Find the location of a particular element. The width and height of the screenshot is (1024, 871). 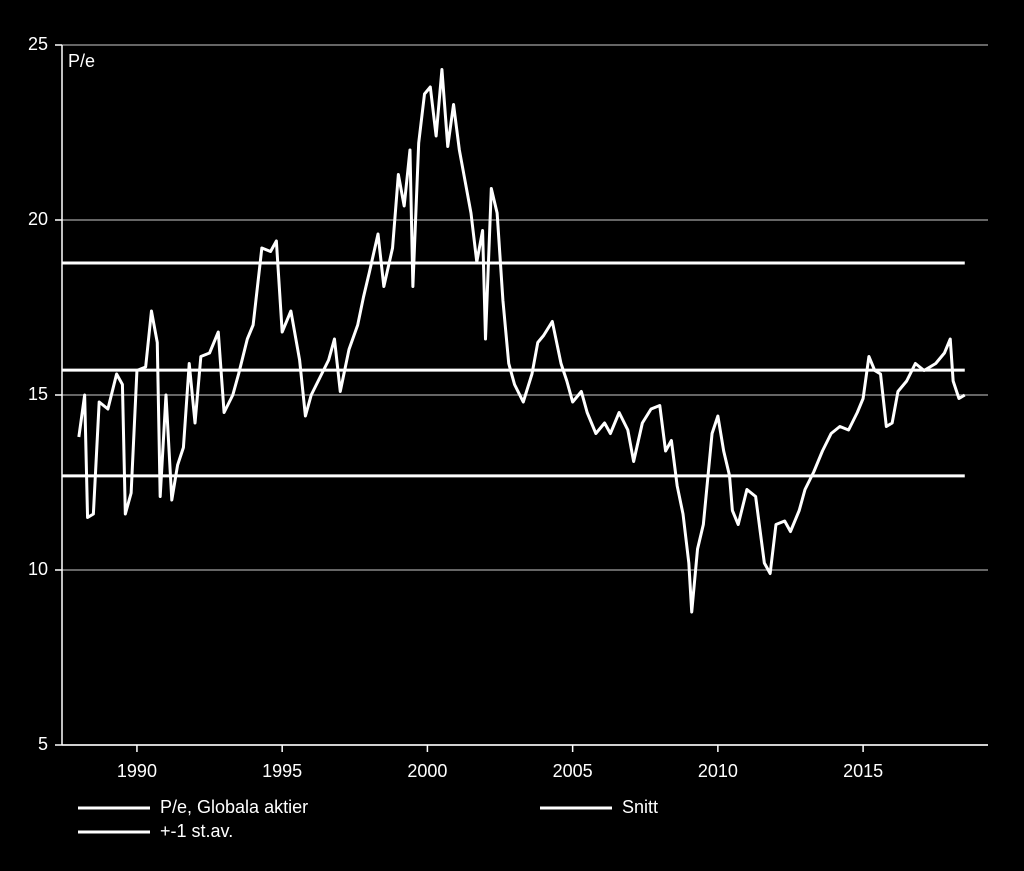

legend-label: Snitt is located at coordinates (640, 807).